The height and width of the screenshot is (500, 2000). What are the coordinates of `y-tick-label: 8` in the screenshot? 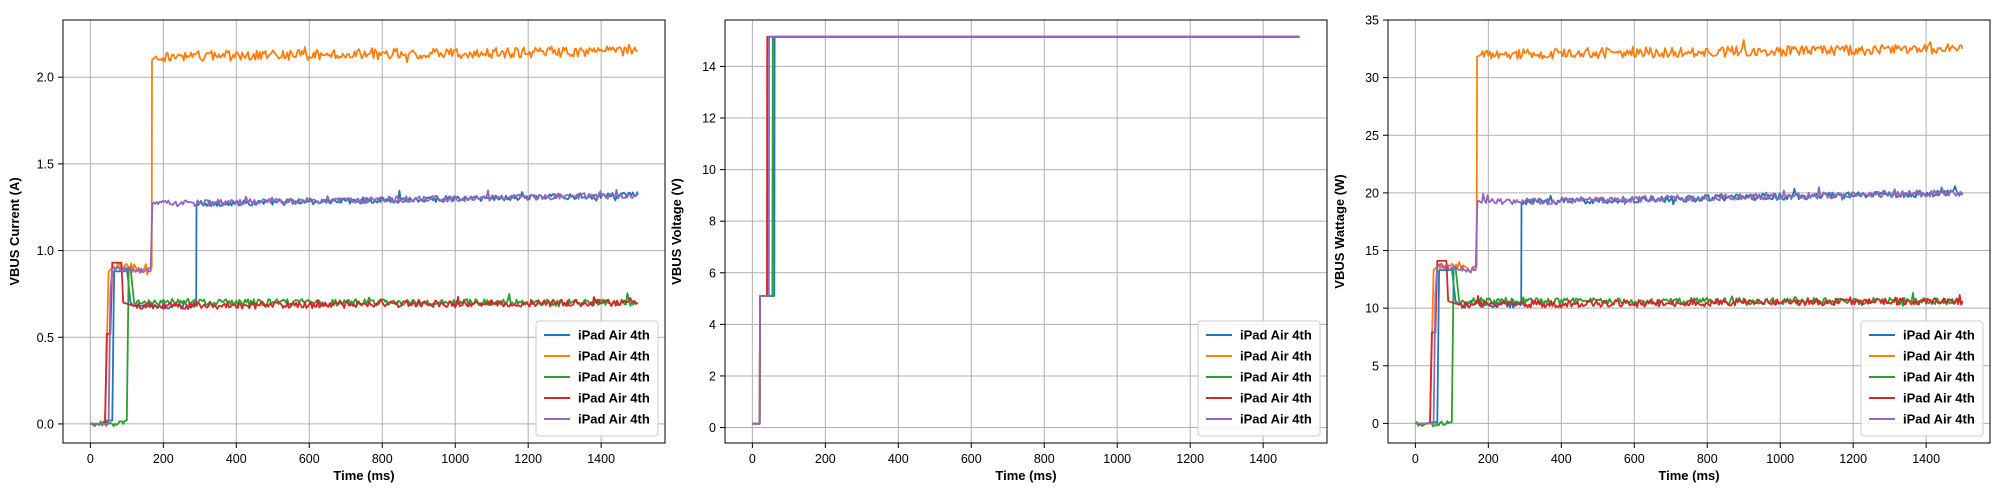 It's located at (712, 222).